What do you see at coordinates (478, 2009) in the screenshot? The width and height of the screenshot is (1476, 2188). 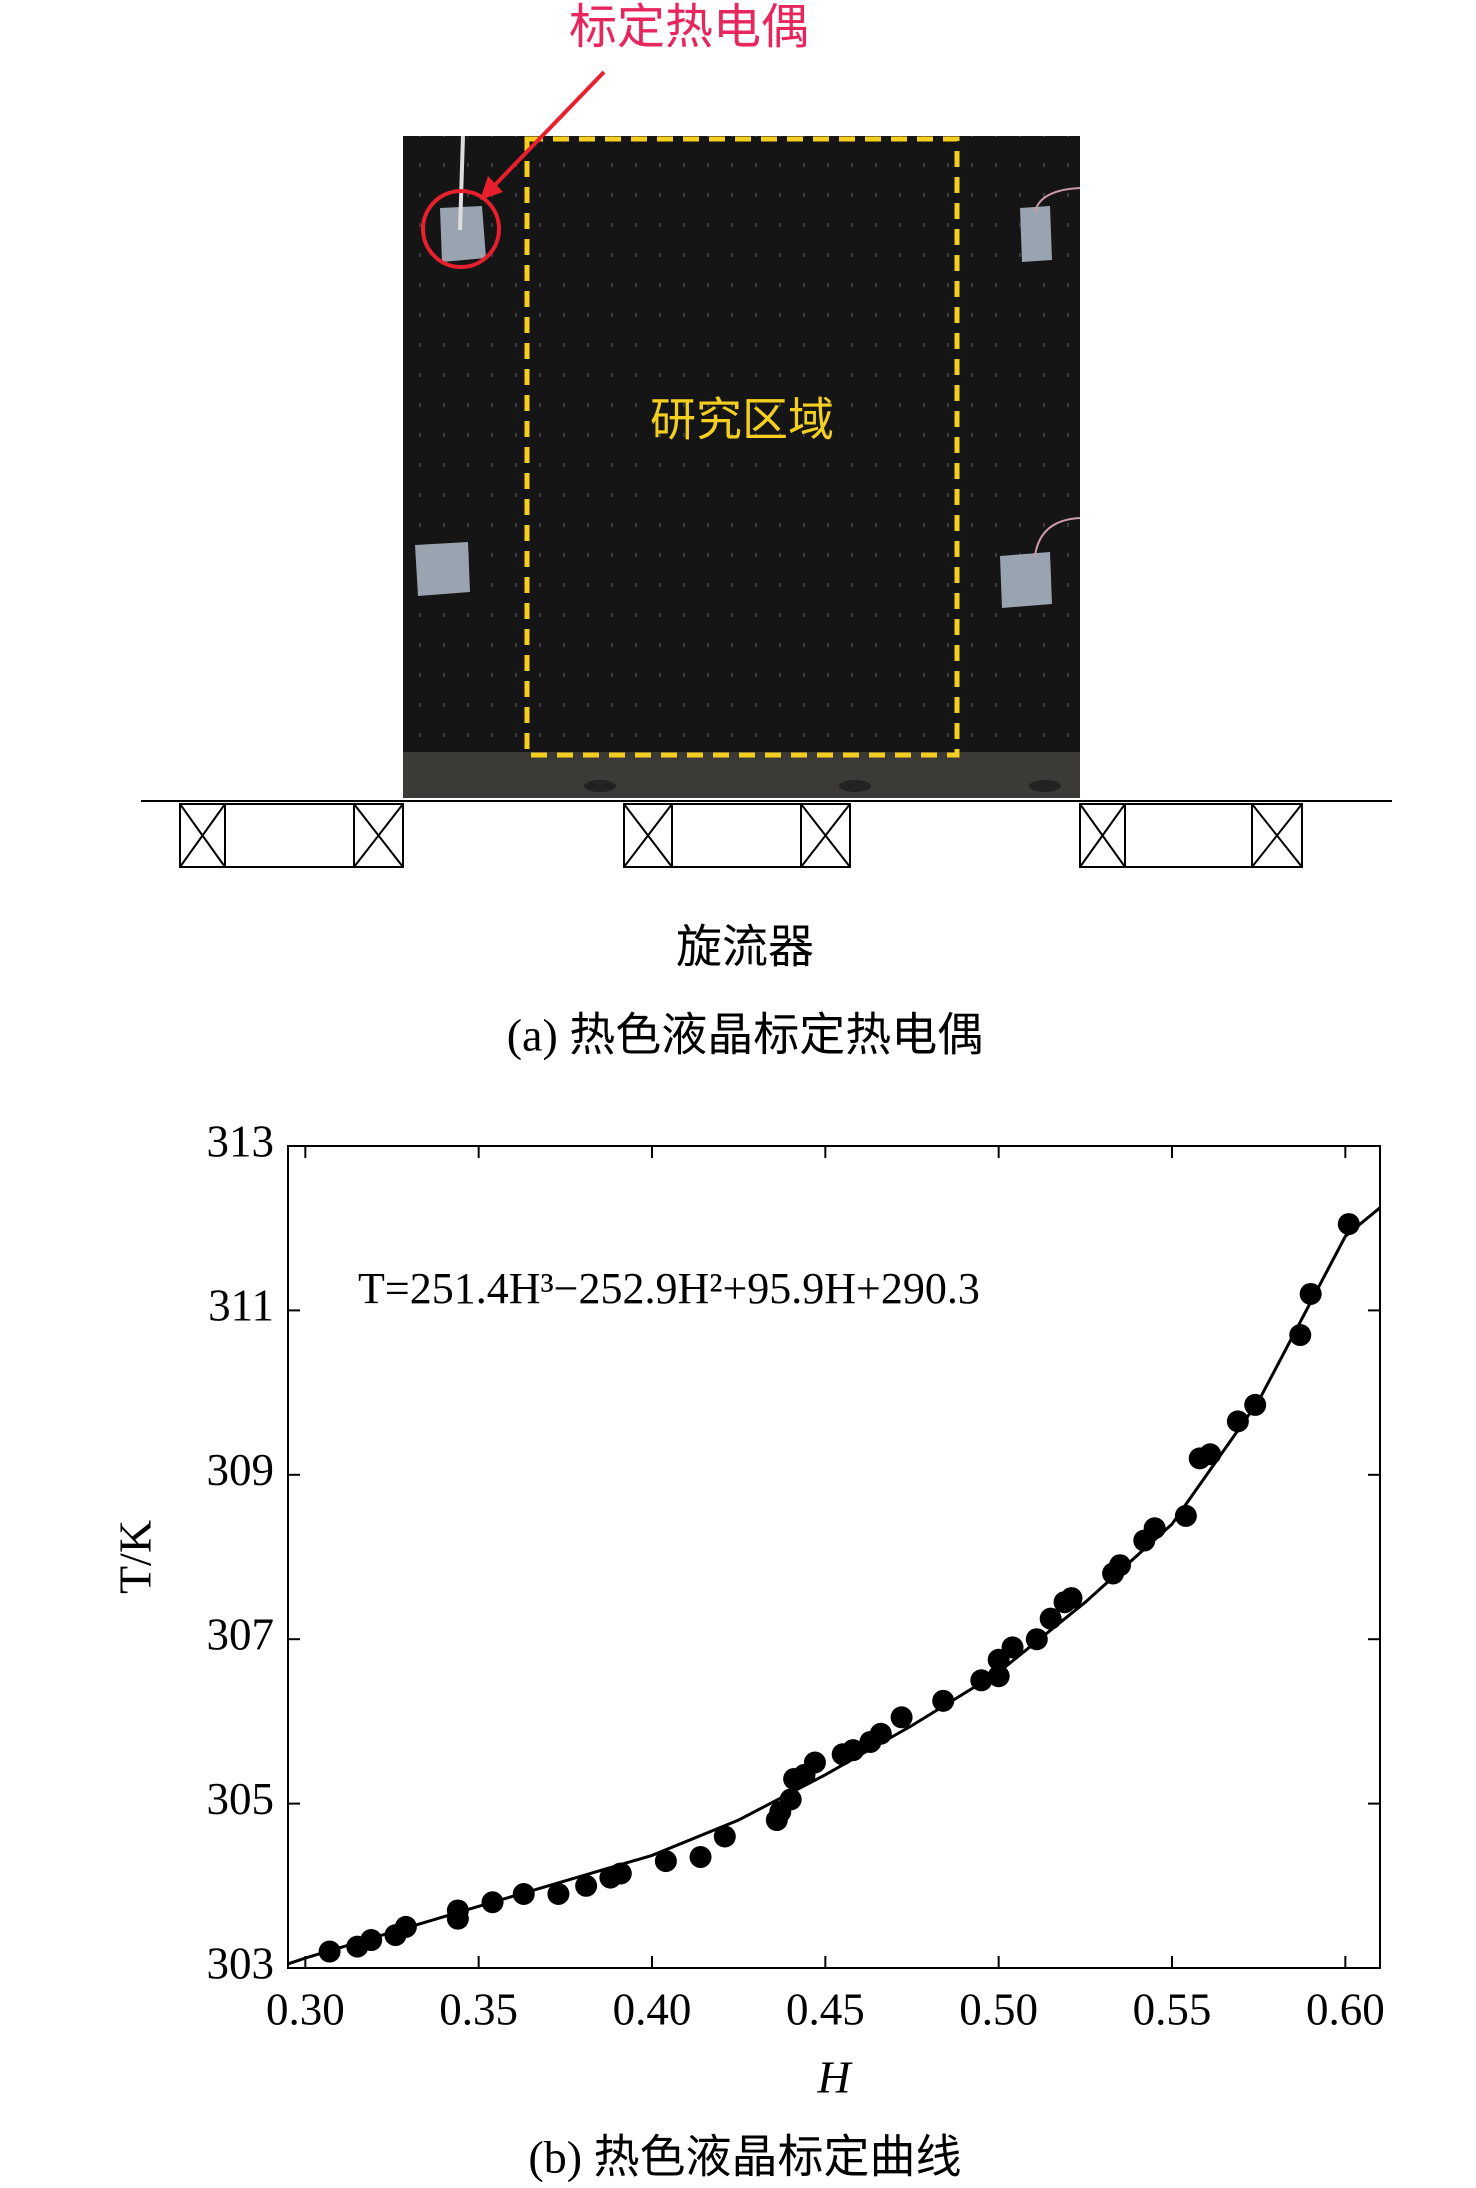 I see `x-tick-label: 0.35` at bounding box center [478, 2009].